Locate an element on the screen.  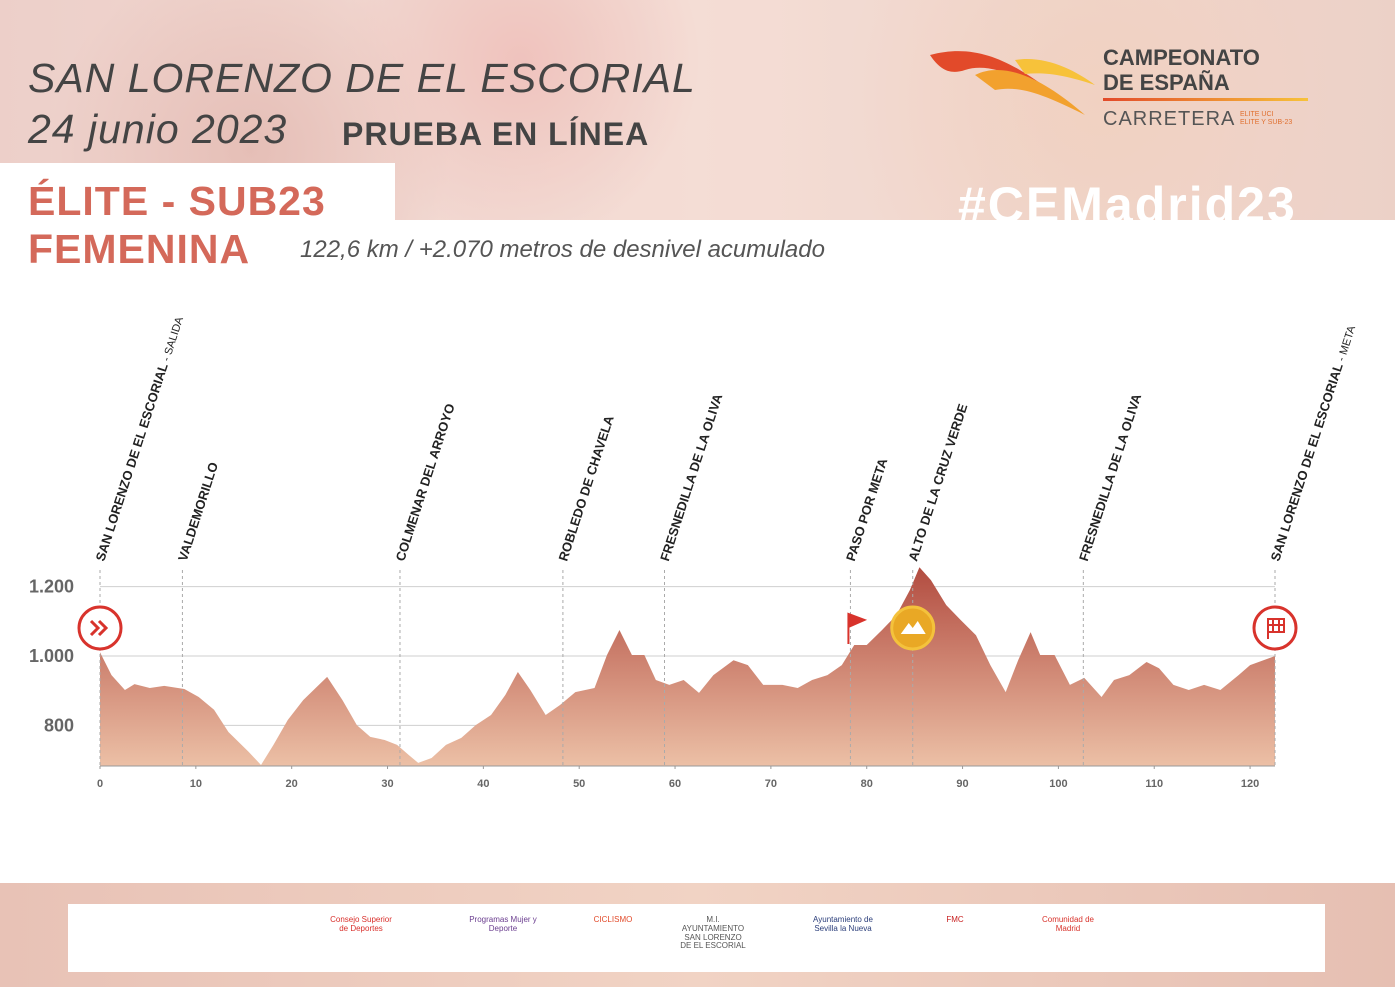
sponsor-logo: CICLISMO is located at coordinates (613, 919).